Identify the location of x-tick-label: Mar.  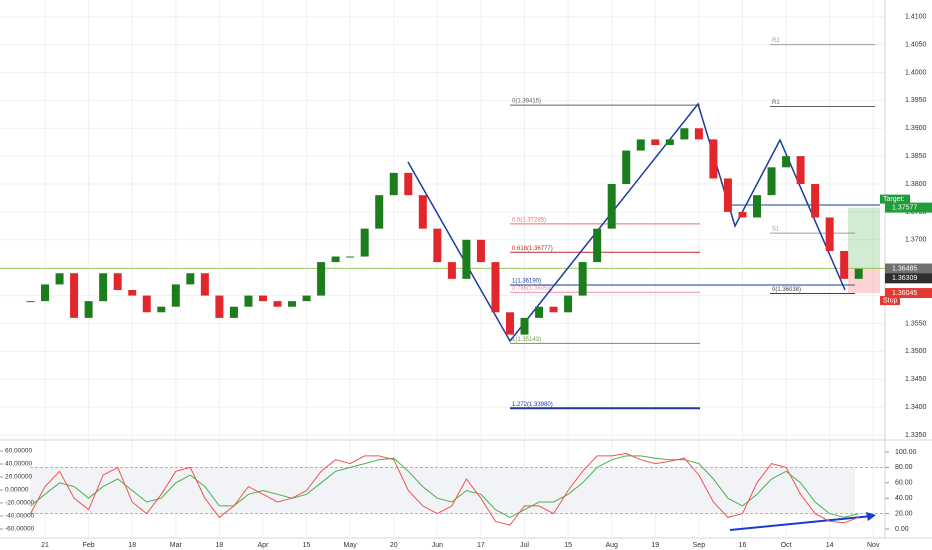
(176, 545).